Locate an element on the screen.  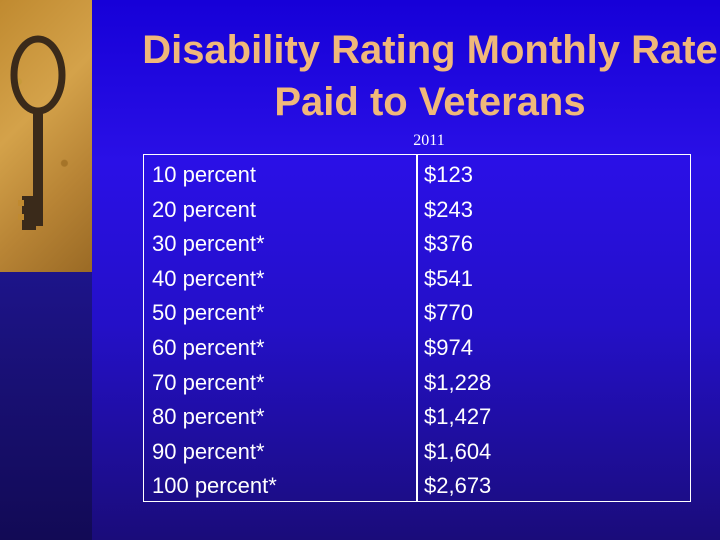
key-image is located at coordinates (46, 136).